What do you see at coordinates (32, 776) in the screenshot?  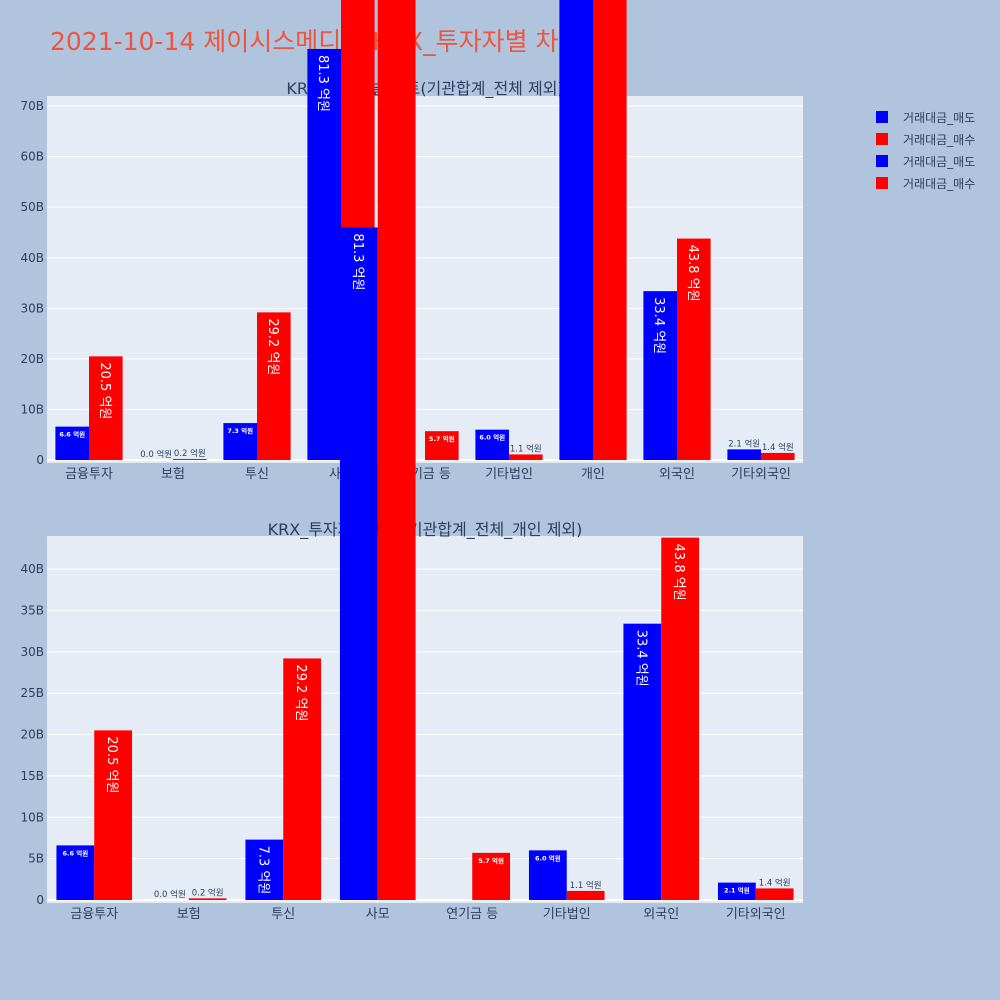 I see `y-tick-label: 15B` at bounding box center [32, 776].